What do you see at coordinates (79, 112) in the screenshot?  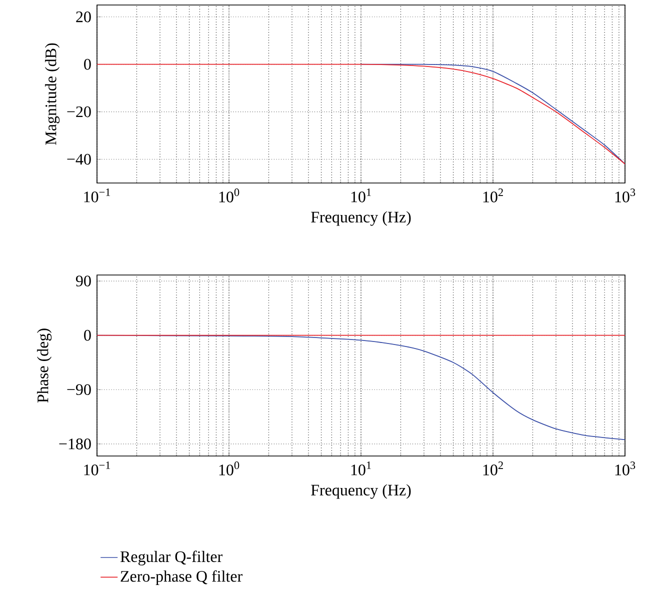 I see `y-tick-label: −20` at bounding box center [79, 112].